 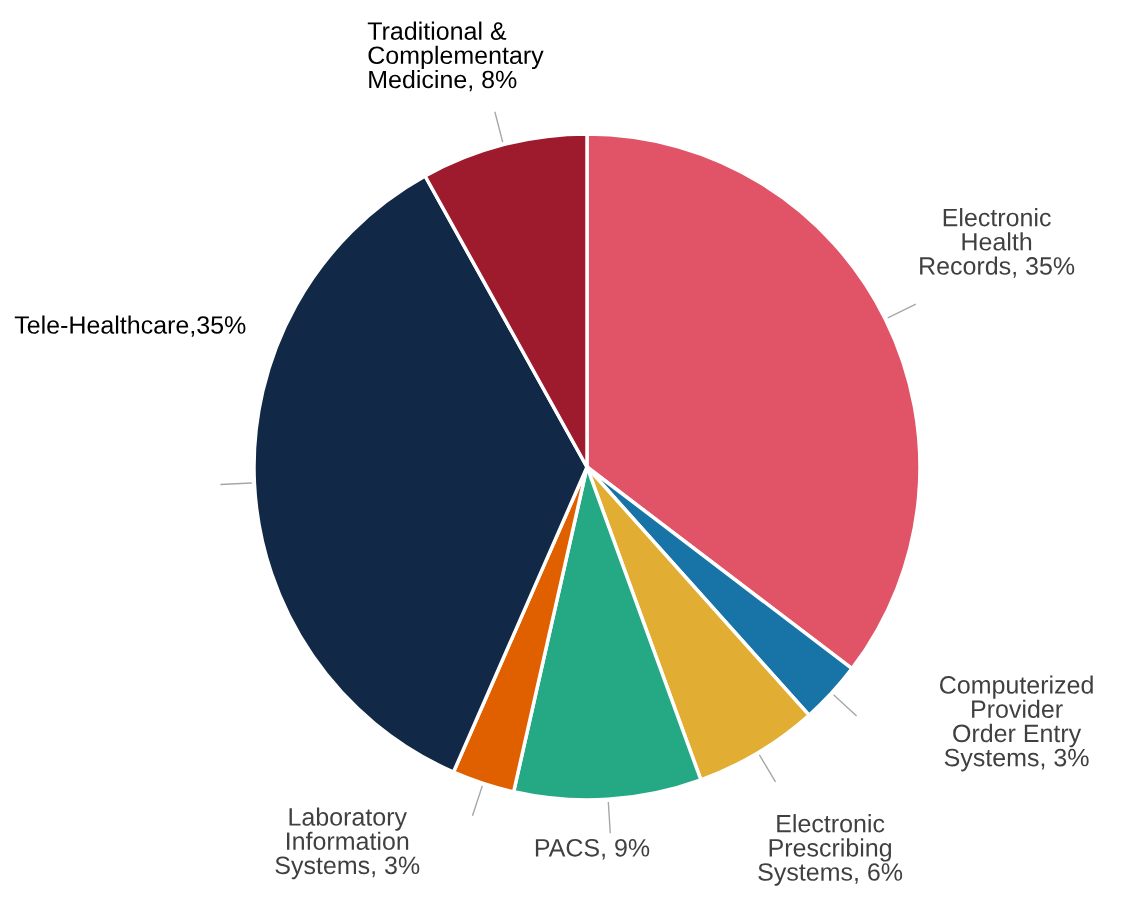 What do you see at coordinates (997, 243) in the screenshot?
I see `slice-label: Electronic Health Records, 35%` at bounding box center [997, 243].